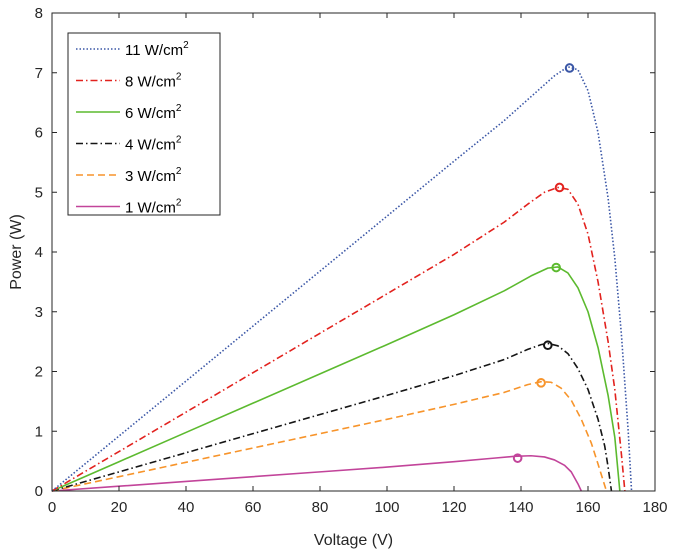 The height and width of the screenshot is (552, 674). What do you see at coordinates (119, 507) in the screenshot?
I see `x-tick-label: 20` at bounding box center [119, 507].